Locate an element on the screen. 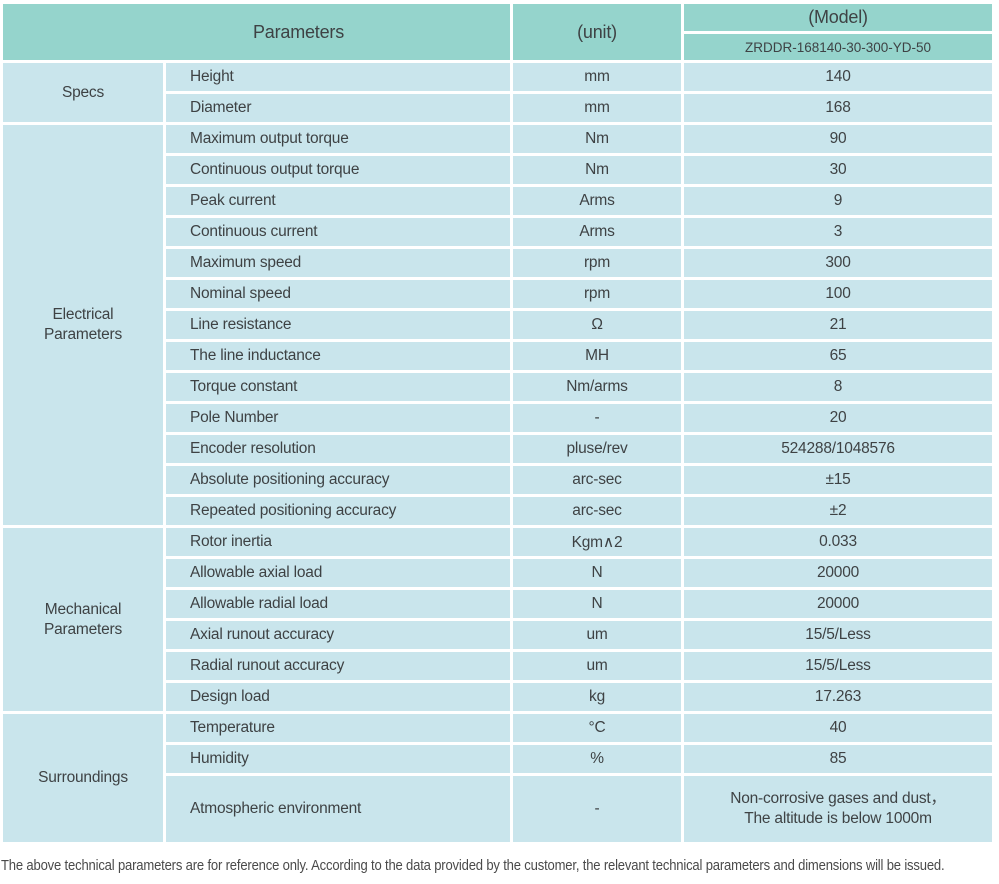 This screenshot has height=884, width=999. table-row: Specs Height mm 140 is located at coordinates (498, 92).